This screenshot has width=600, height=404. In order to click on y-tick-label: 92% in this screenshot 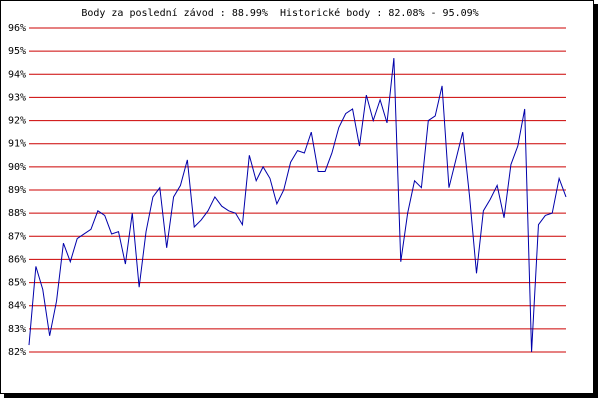, I will do `click(17, 121)`.